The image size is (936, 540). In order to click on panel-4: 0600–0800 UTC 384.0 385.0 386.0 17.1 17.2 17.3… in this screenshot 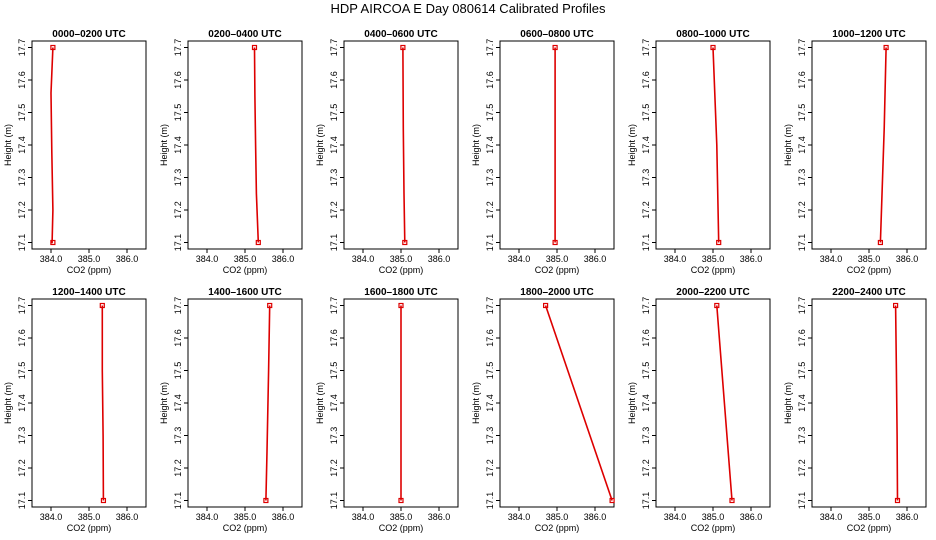, I will do `click(543, 152)`.